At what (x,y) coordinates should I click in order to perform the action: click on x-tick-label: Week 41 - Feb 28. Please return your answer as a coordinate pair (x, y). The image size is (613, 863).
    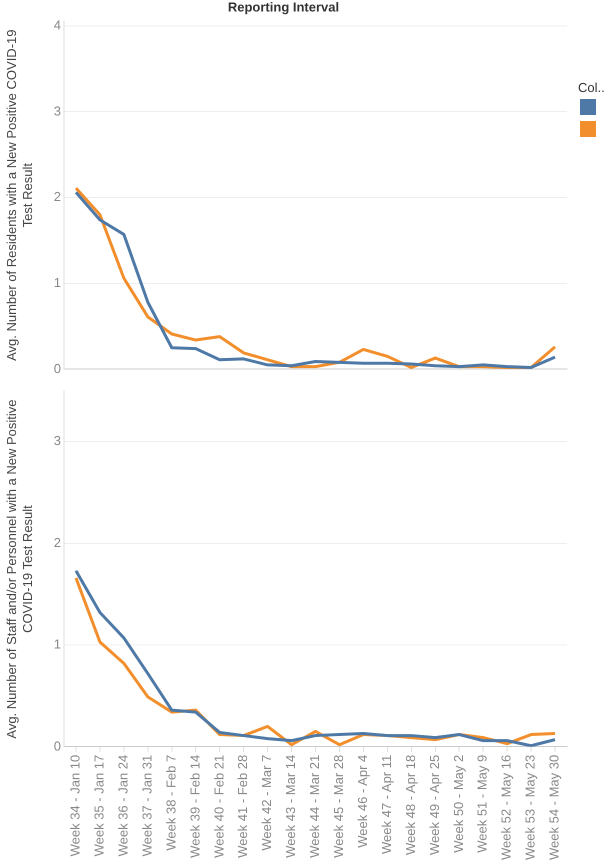
    Looking at the image, I should click on (242, 806).